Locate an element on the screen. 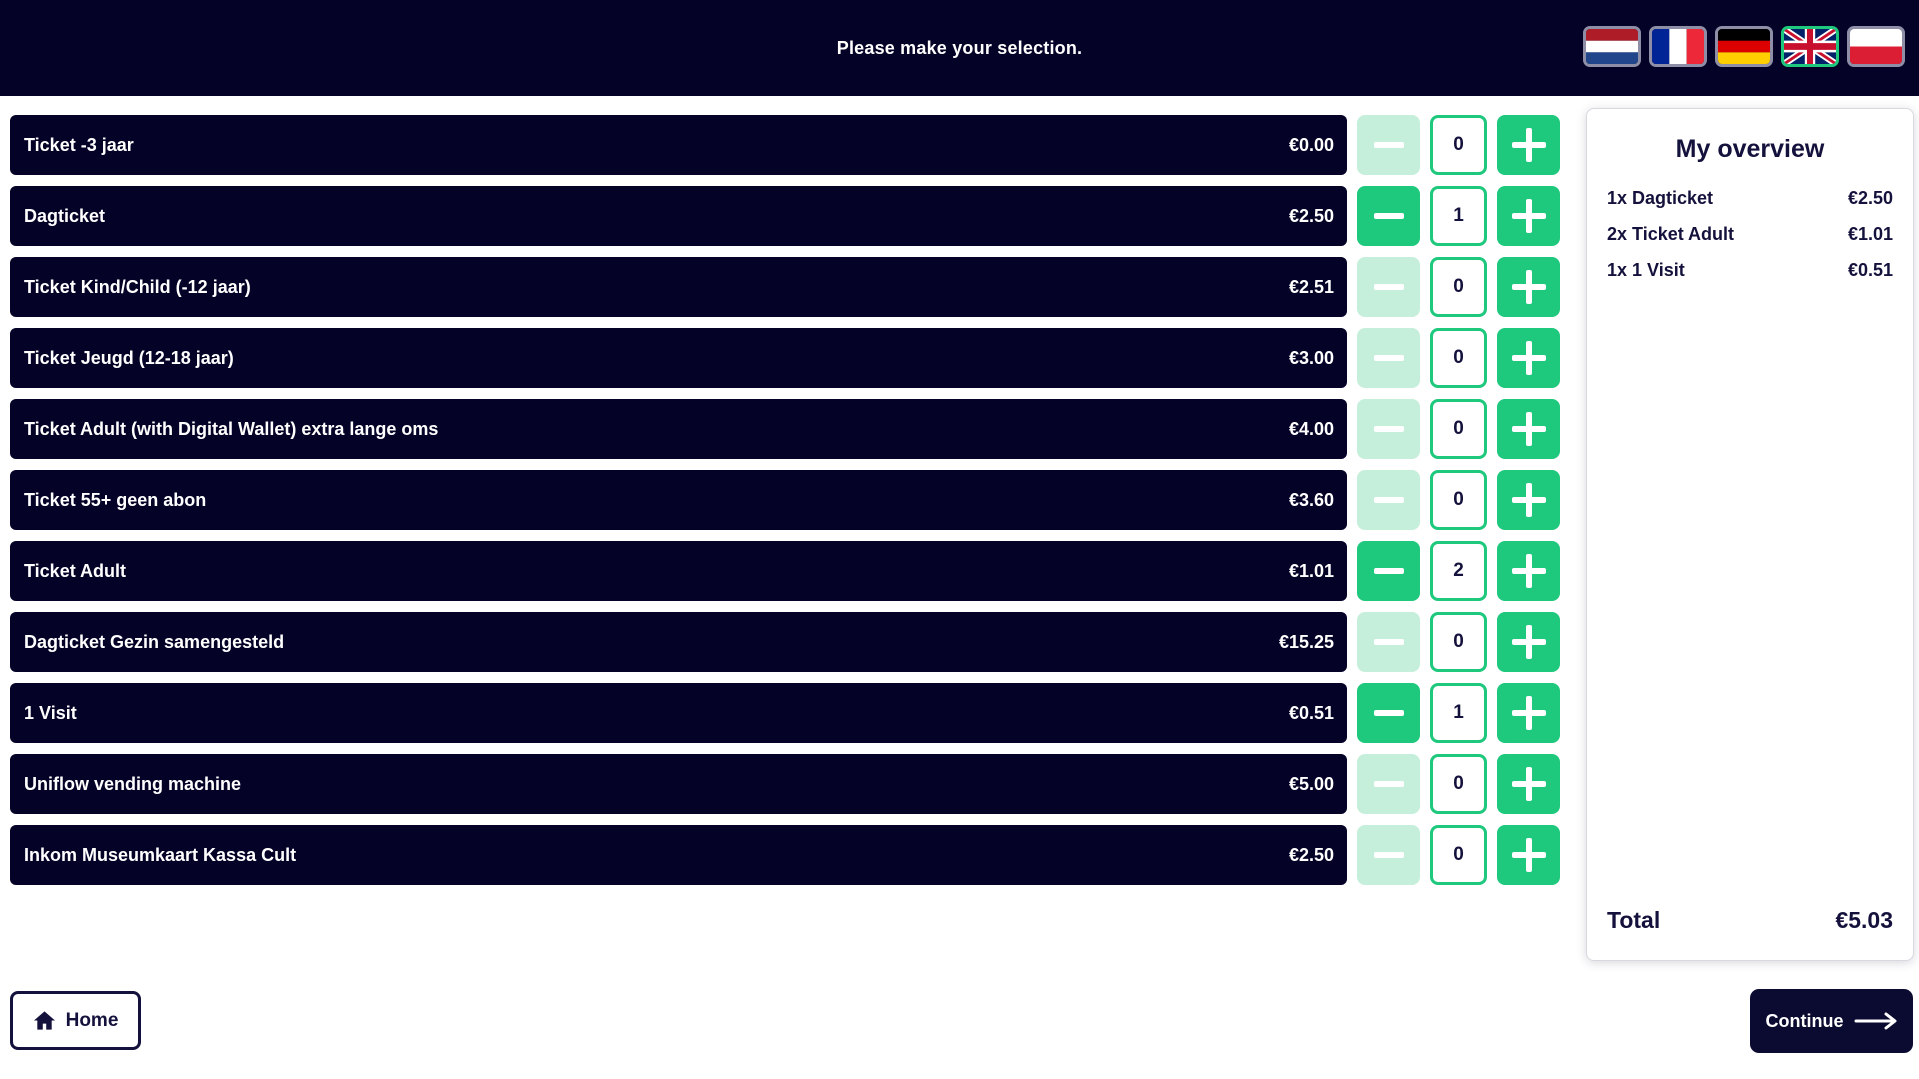  ticket-price: €3.00 is located at coordinates (1311, 357).